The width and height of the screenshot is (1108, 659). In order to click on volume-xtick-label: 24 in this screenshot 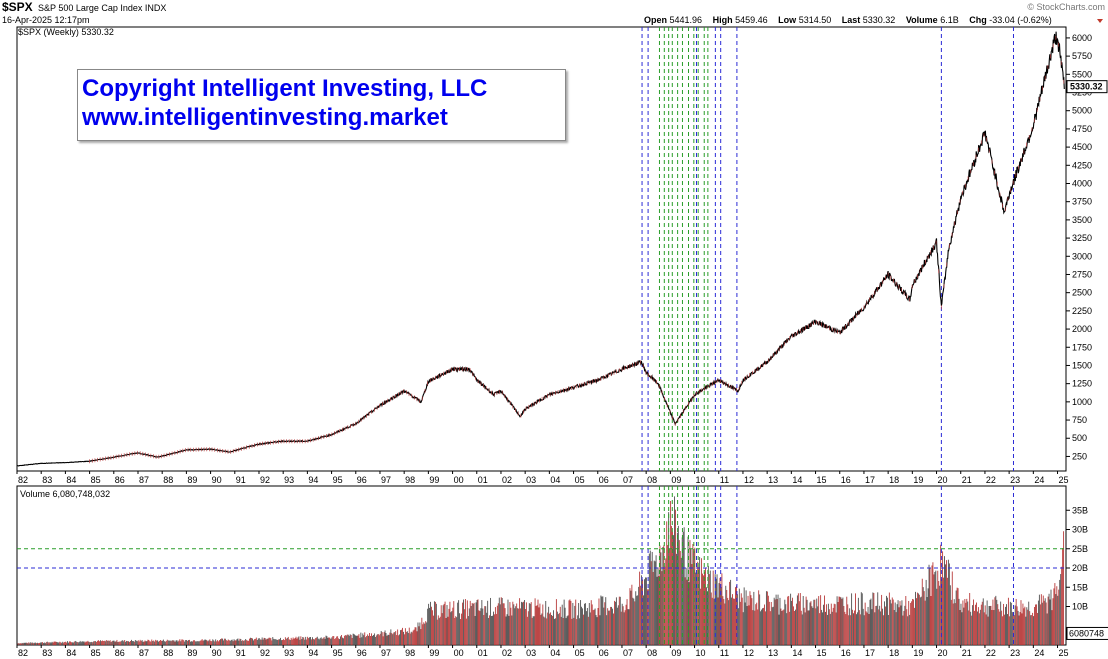, I will do `click(1039, 653)`.